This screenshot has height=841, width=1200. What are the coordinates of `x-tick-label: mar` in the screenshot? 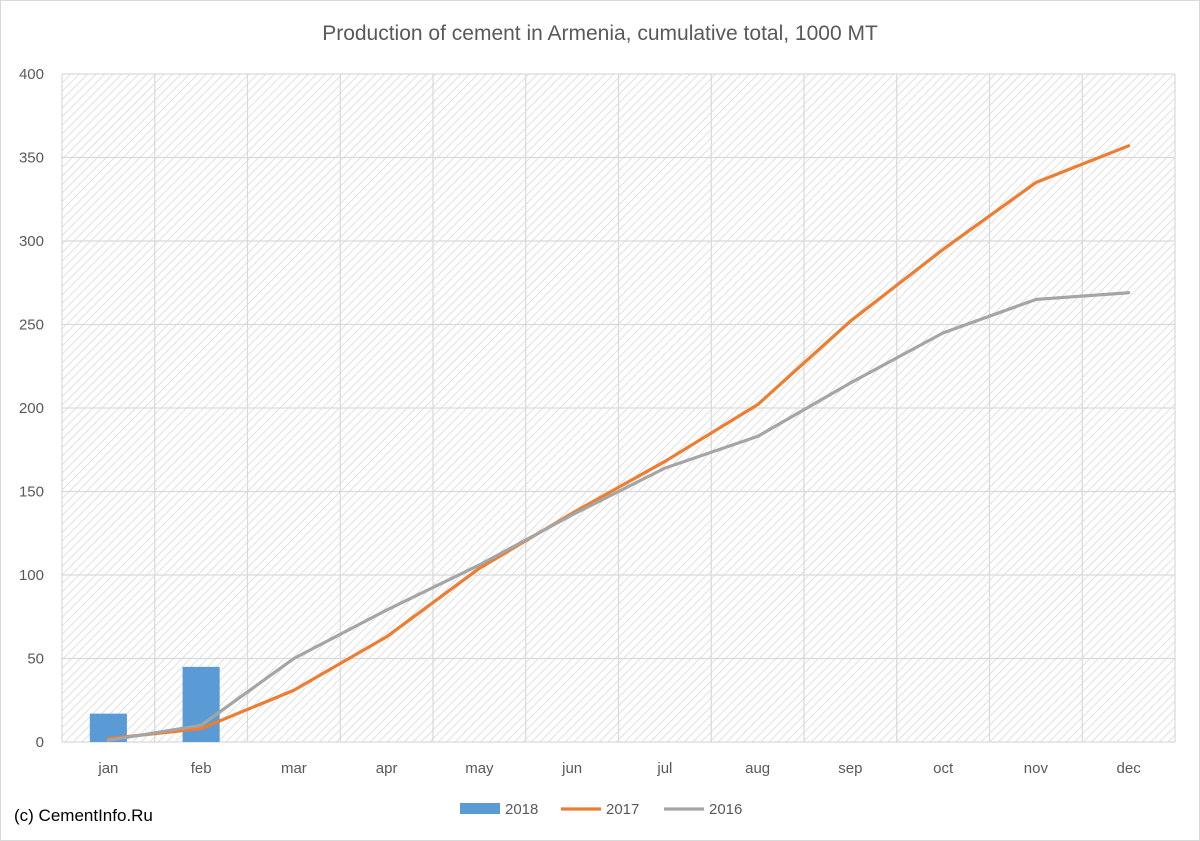 It's located at (294, 768).